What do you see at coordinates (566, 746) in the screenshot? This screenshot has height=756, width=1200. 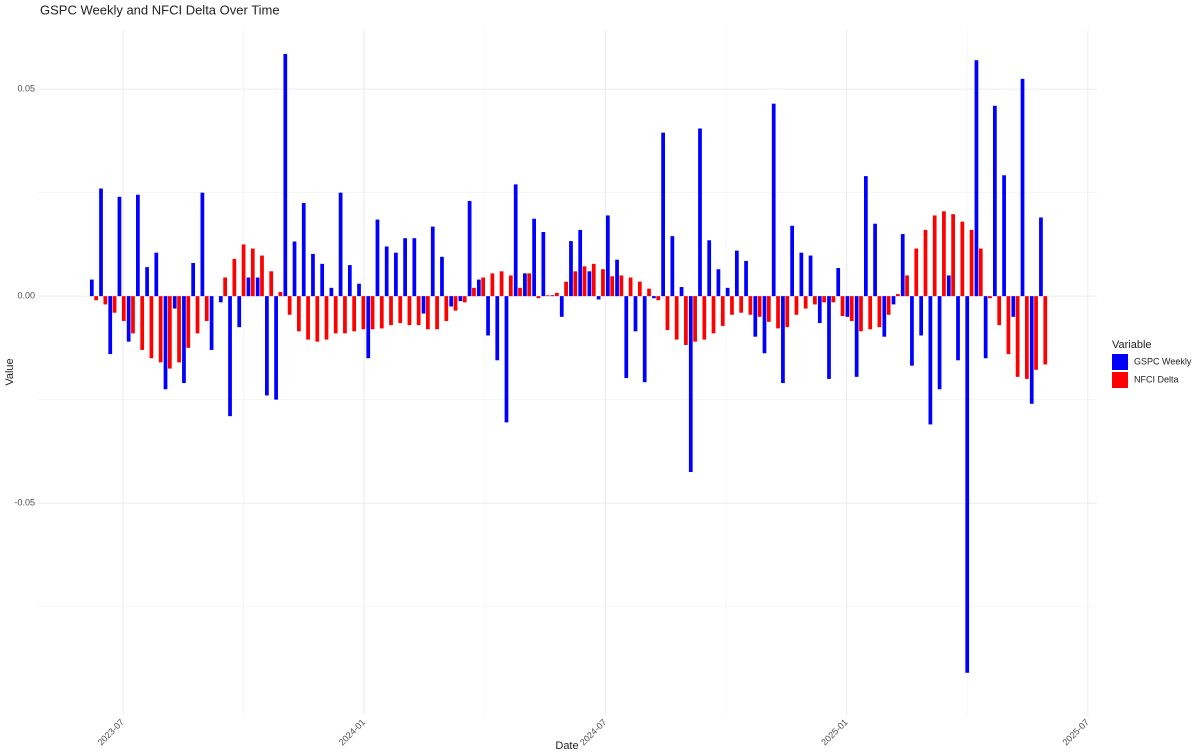 I see `x-axis-title: Date` at bounding box center [566, 746].